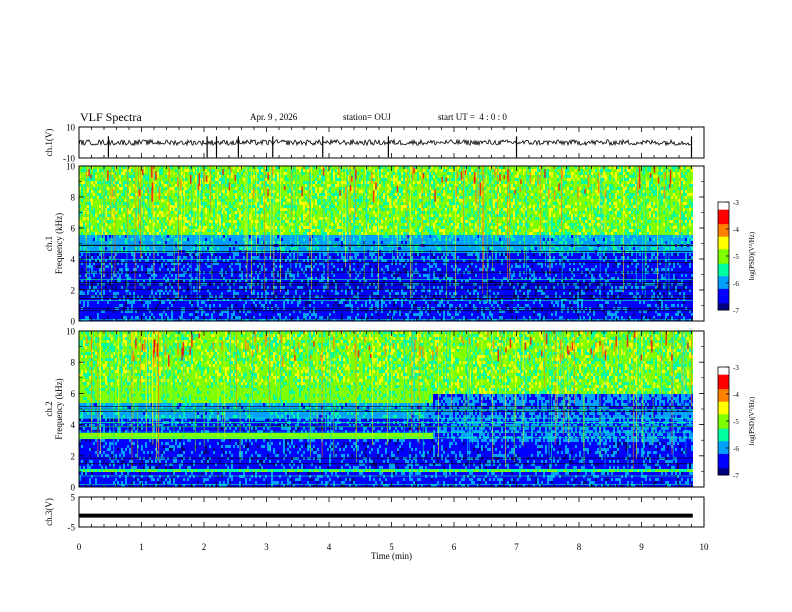 Image resolution: width=792 pixels, height=612 pixels. What do you see at coordinates (73, 260) in the screenshot?
I see `ch1-spectrogram-ytick-3: 4` at bounding box center [73, 260].